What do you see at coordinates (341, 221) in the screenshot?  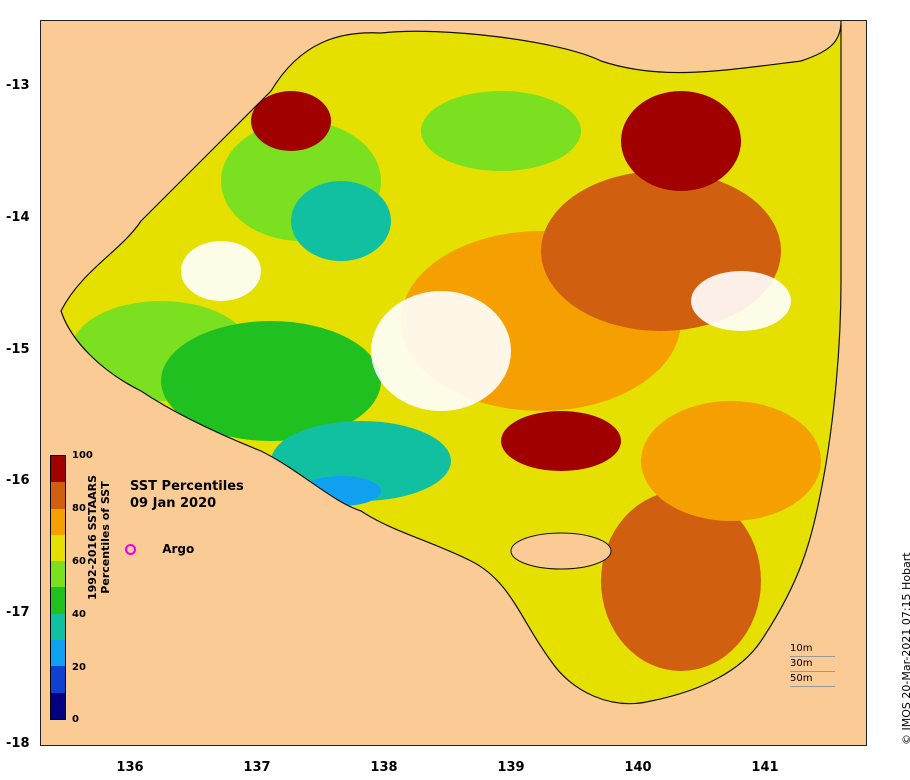 I see `sst-patch-north-teal` at bounding box center [341, 221].